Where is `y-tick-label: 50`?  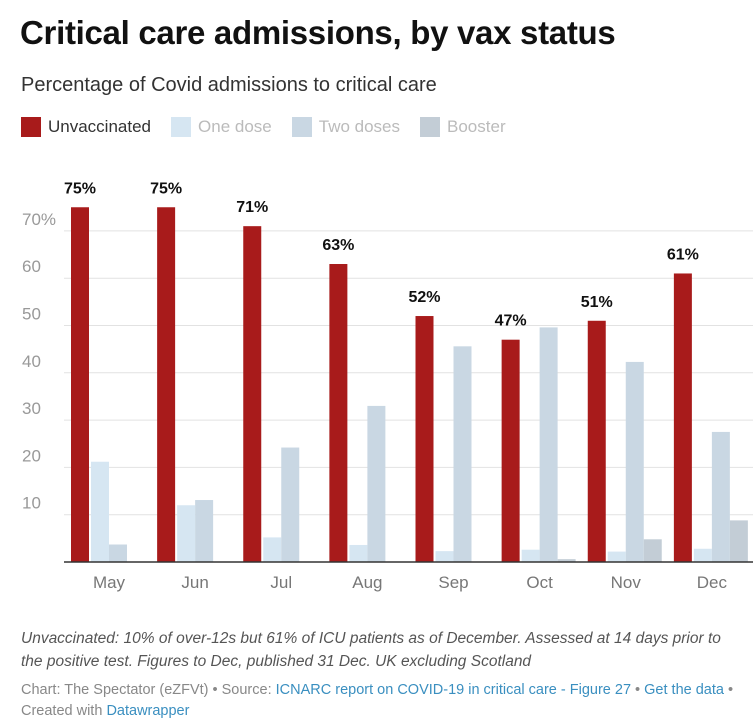
y-tick-label: 50 is located at coordinates (31, 314).